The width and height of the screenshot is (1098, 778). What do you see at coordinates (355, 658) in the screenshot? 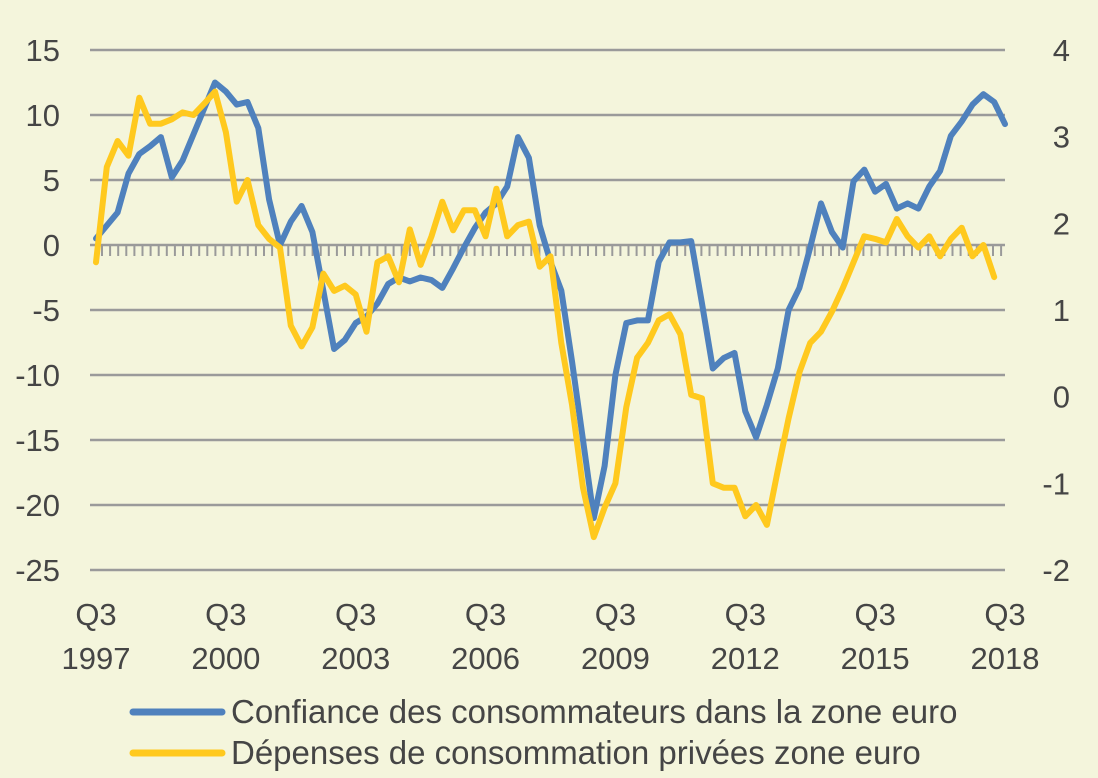
I see `x-tick-year: 2003` at bounding box center [355, 658].